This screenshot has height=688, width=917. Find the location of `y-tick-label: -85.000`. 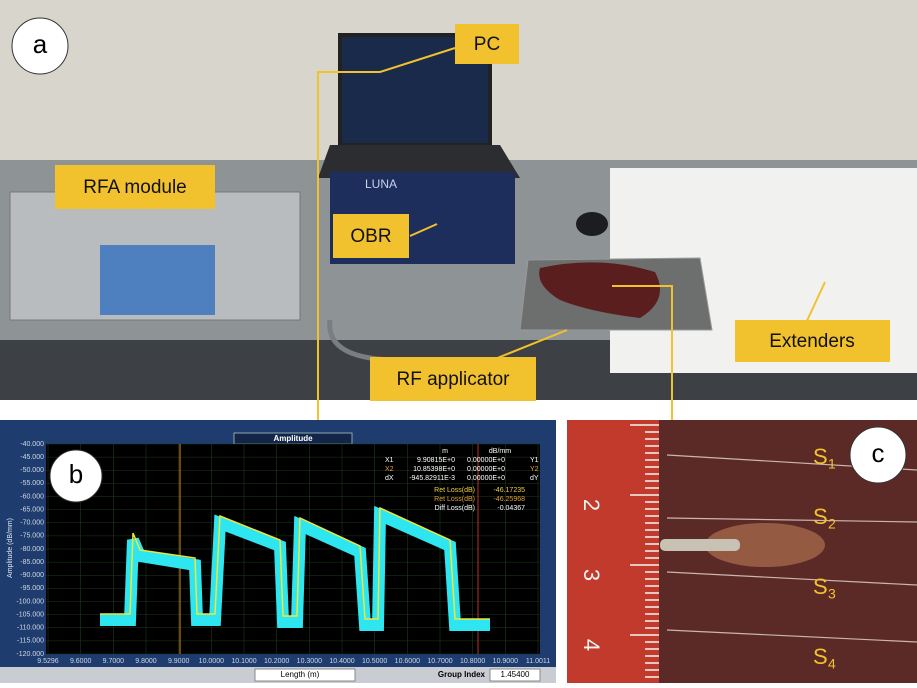

y-tick-label: -85.000 is located at coordinates (32, 562).